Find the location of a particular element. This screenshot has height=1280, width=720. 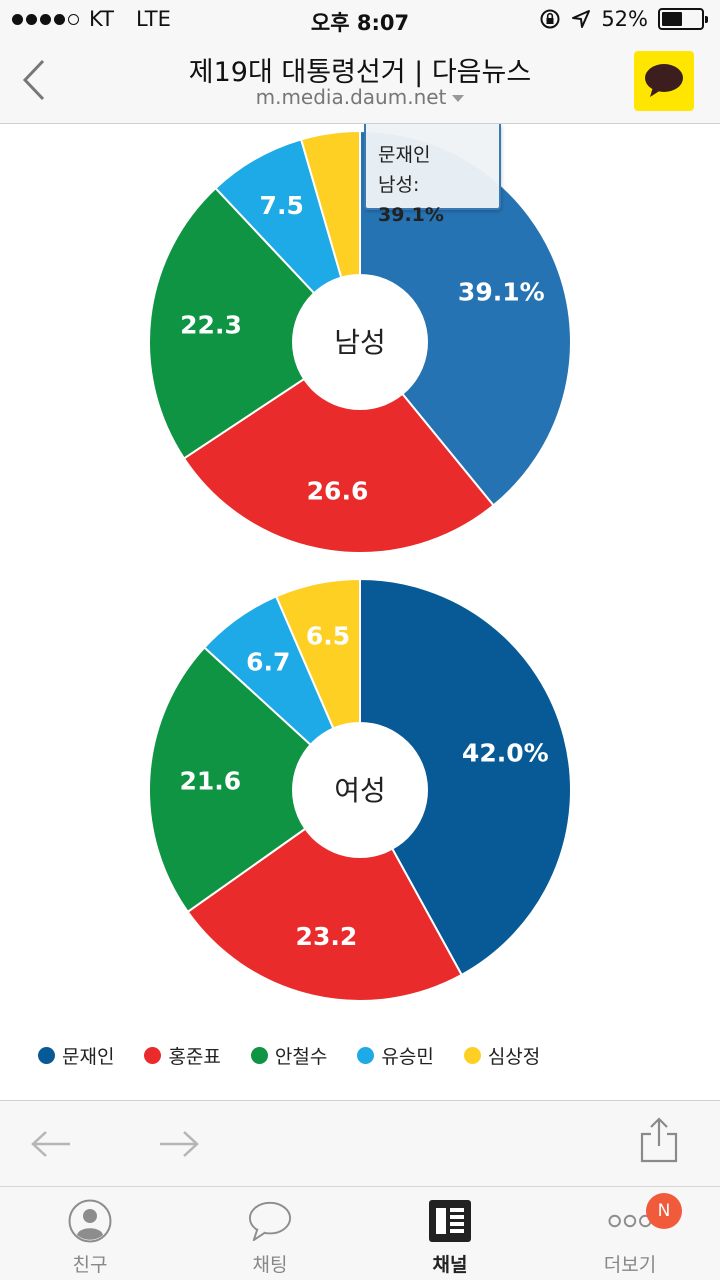

tab-label: 친구 is located at coordinates (90, 1265).